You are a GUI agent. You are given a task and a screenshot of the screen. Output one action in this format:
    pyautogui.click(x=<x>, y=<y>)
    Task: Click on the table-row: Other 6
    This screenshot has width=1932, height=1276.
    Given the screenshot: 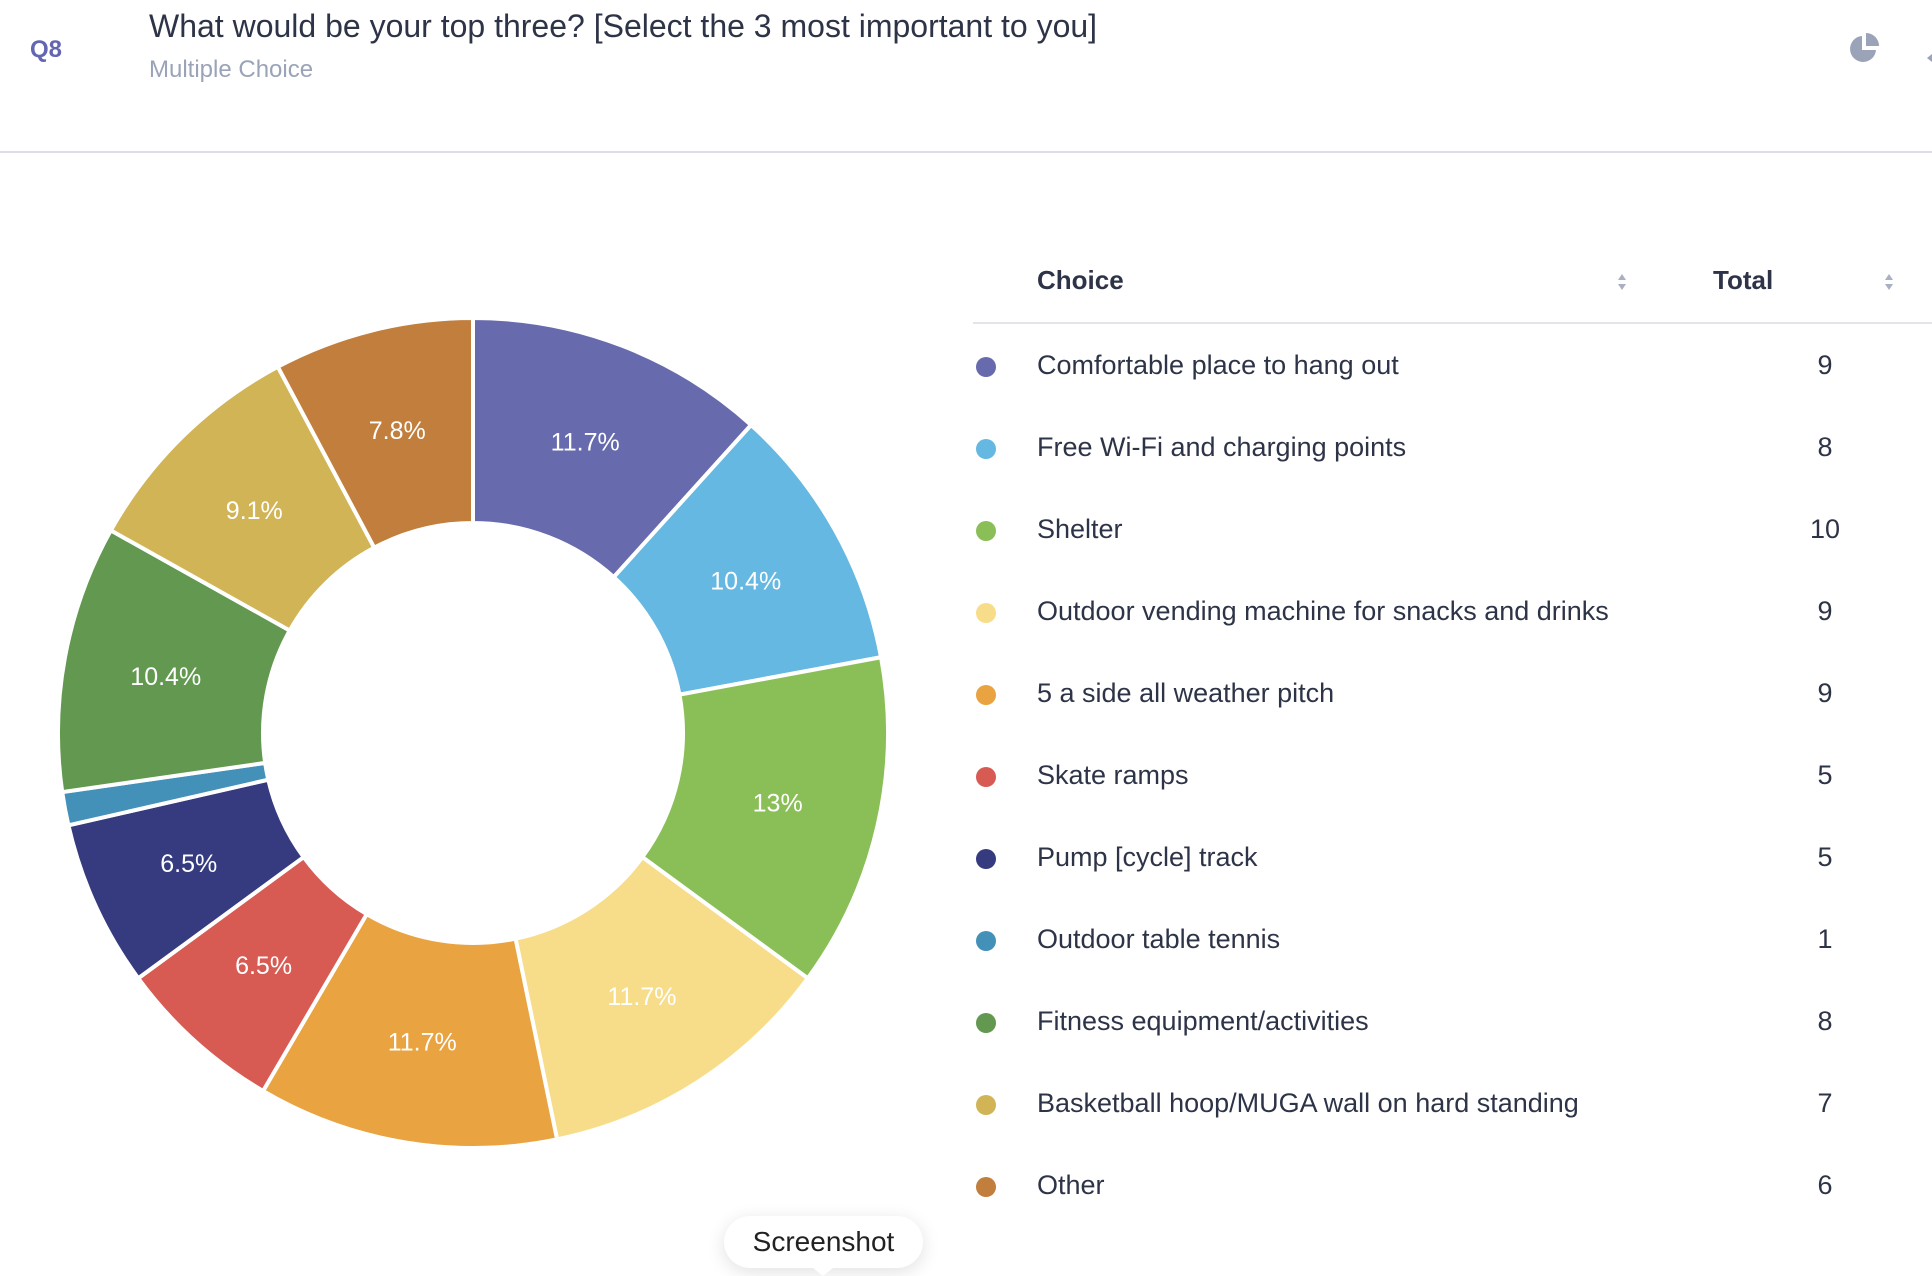 What is the action you would take?
    pyautogui.click(x=1452, y=1186)
    